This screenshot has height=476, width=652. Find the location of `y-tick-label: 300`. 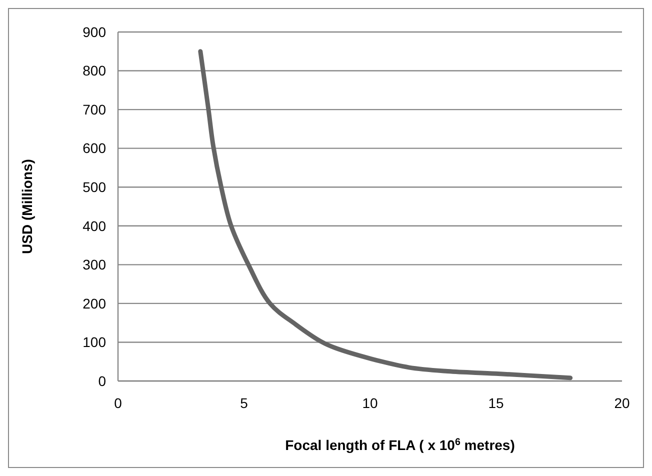

y-tick-label: 300 is located at coordinates (94, 264).